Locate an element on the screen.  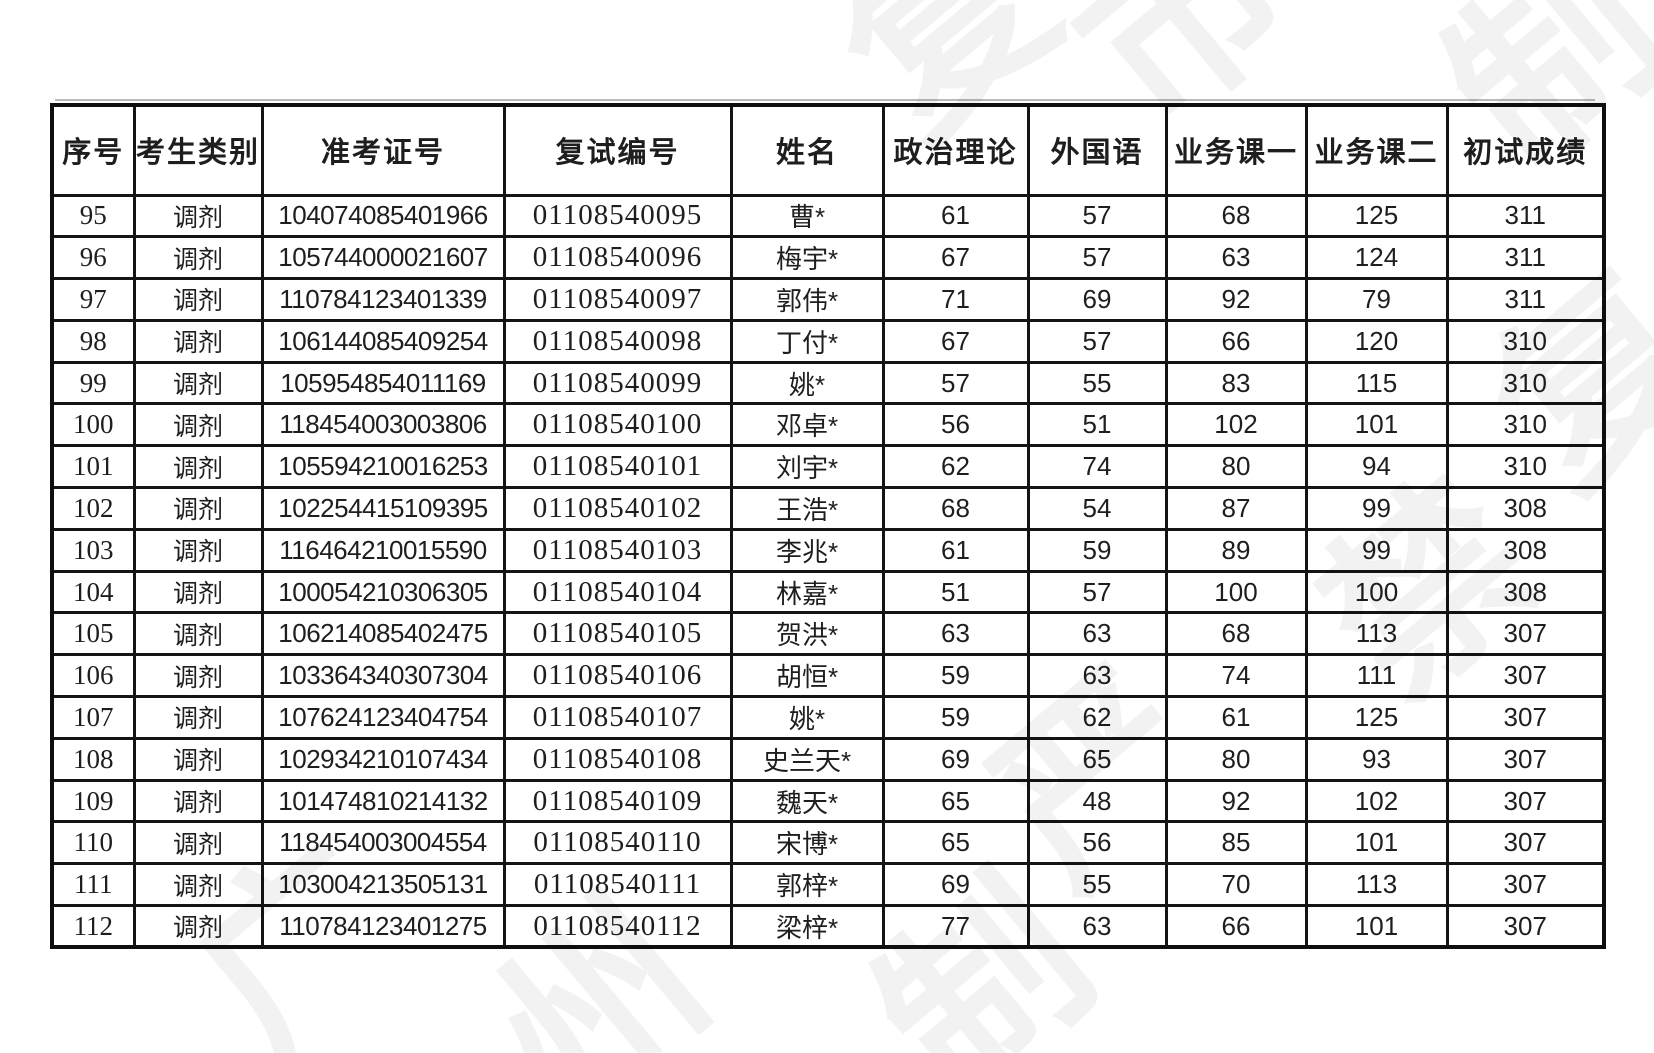
cell-initial_exam_score: 311 is located at coordinates (1525, 216).